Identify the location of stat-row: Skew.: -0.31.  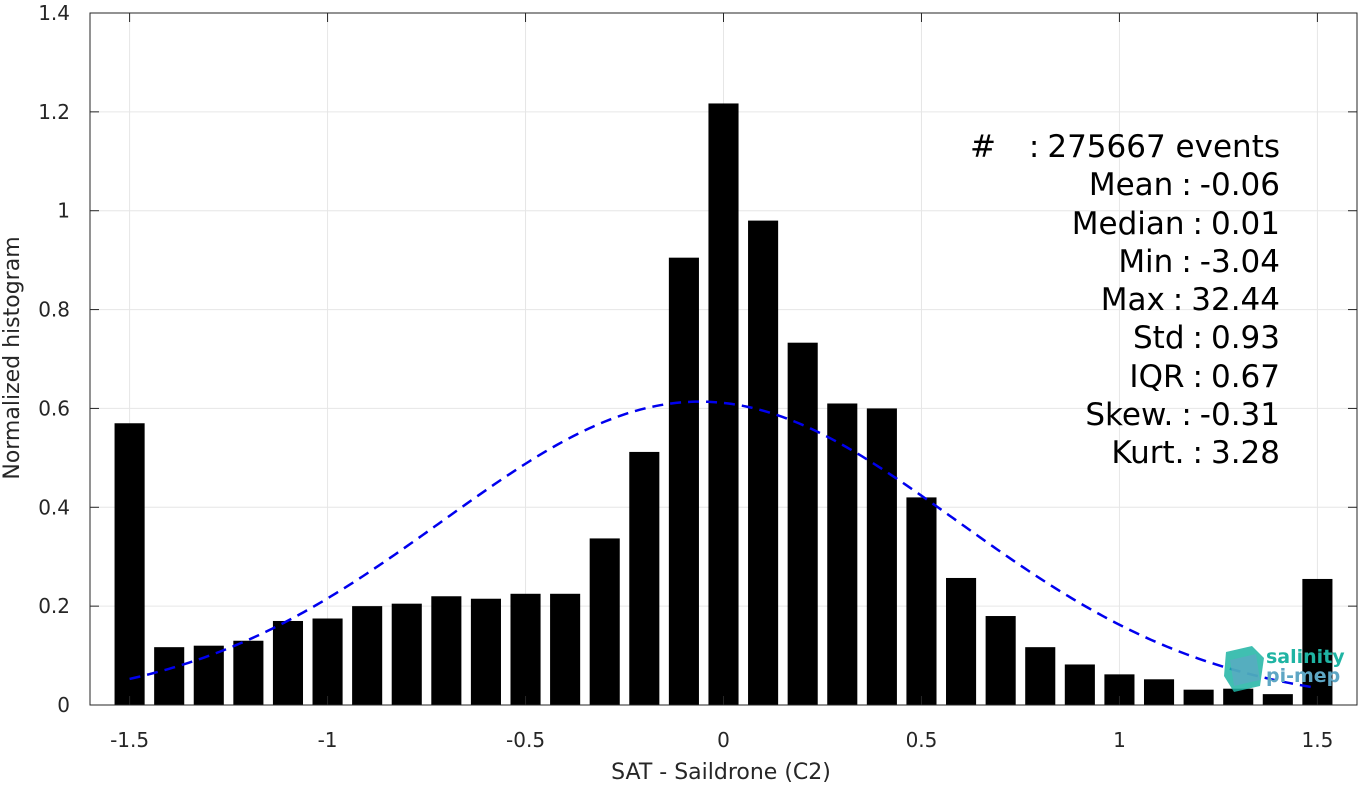
(1090, 415).